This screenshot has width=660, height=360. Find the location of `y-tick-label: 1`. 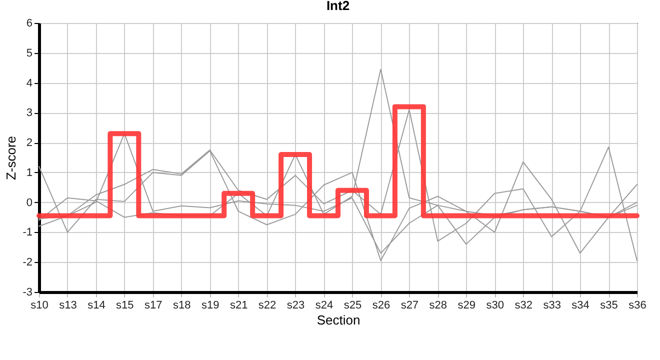

y-tick-label: 1 is located at coordinates (29, 172).